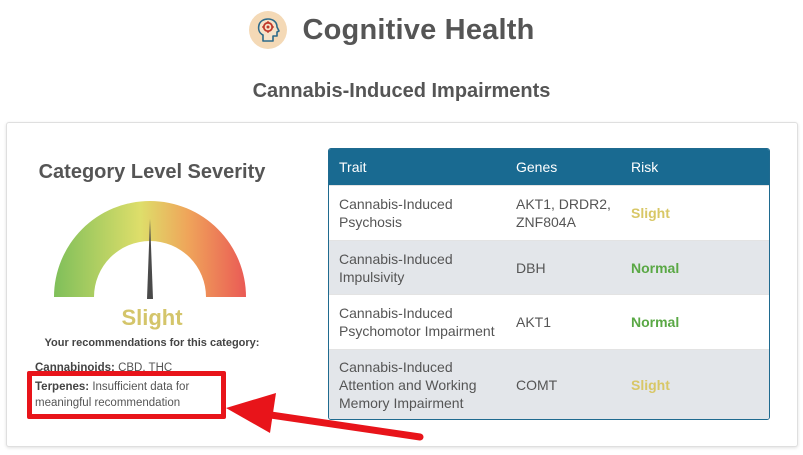 This screenshot has height=455, width=803. I want to click on app-header: Cognitive Health, so click(401, 30).